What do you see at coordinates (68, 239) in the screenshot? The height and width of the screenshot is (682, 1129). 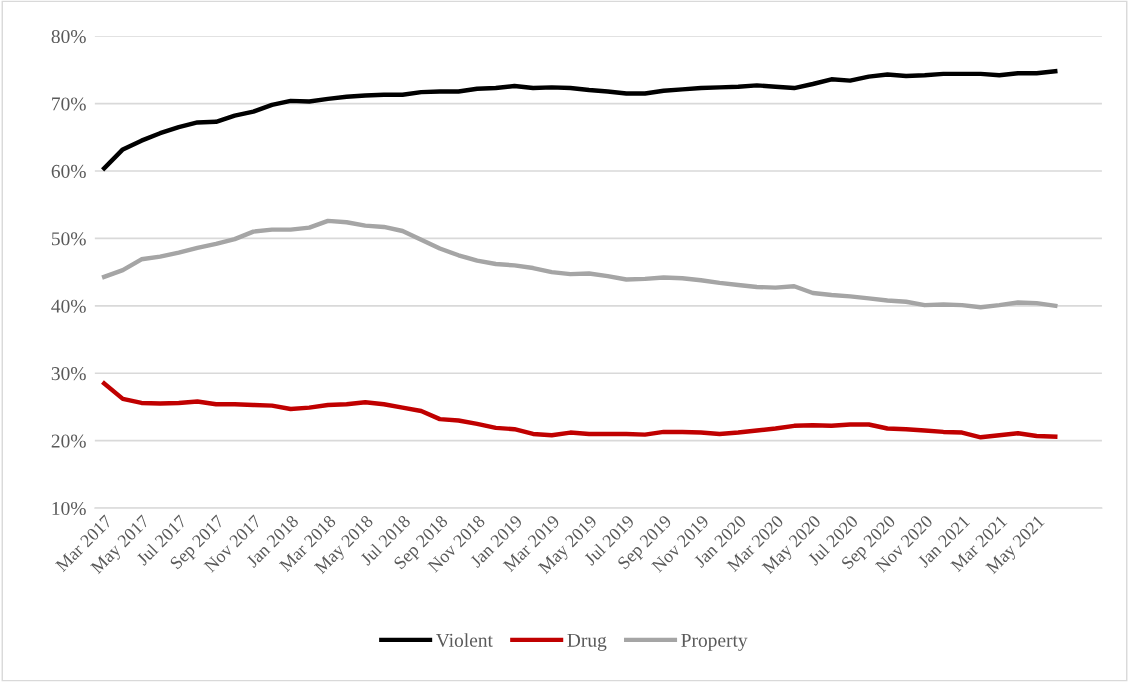 I see `y-tick-label: 50%` at bounding box center [68, 239].